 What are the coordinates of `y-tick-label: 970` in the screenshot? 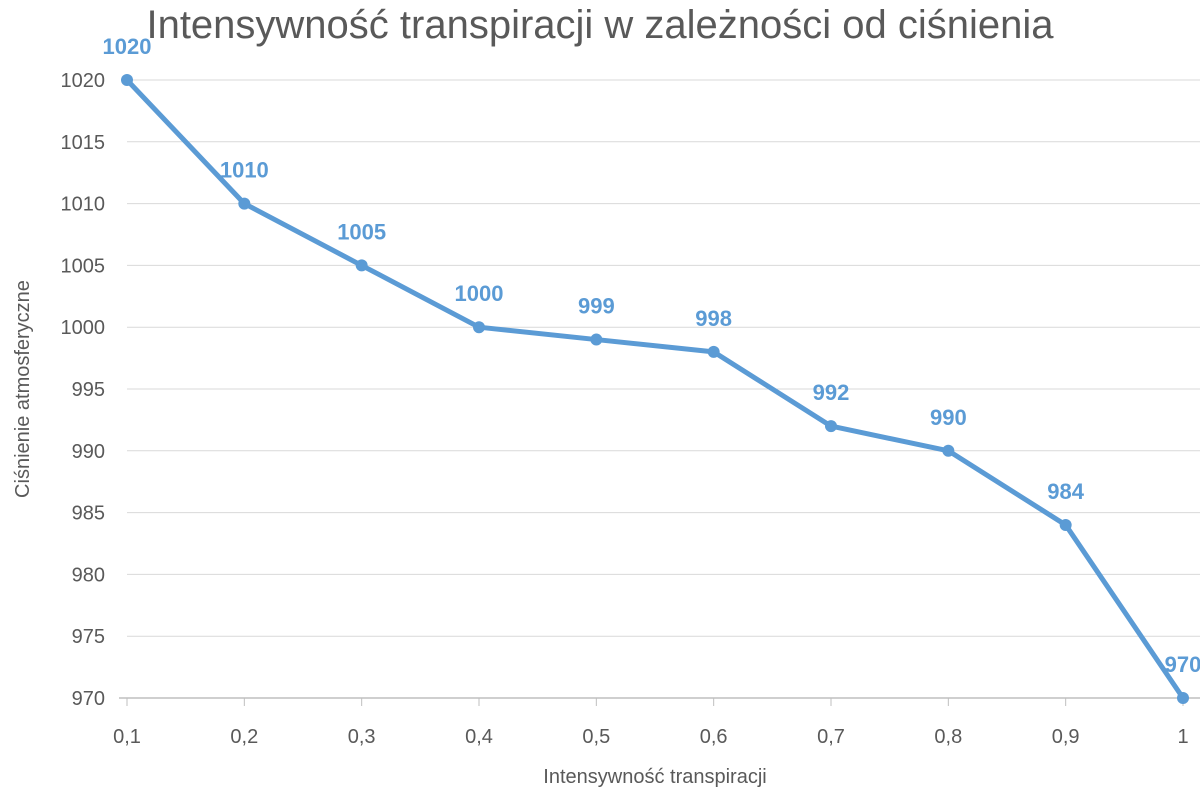 It's located at (88, 699).